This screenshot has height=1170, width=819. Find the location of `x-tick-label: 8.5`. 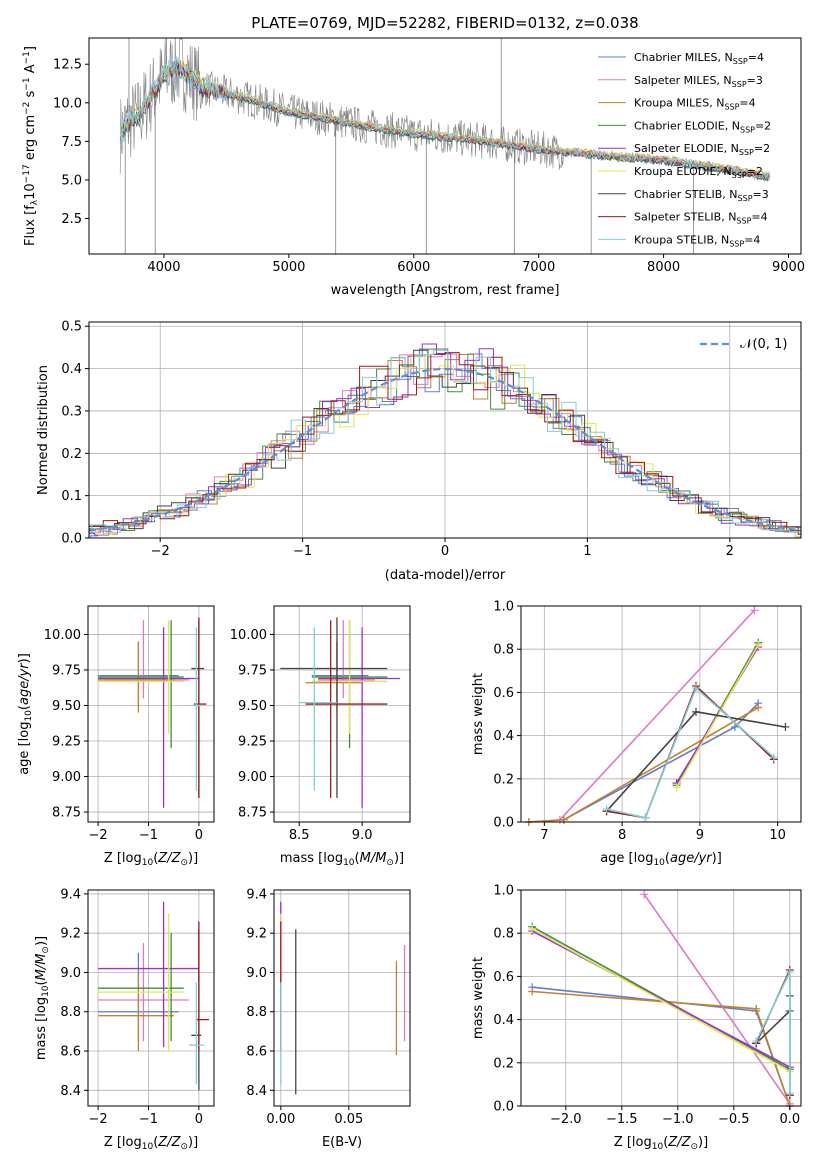

x-tick-label: 8.5 is located at coordinates (299, 835).